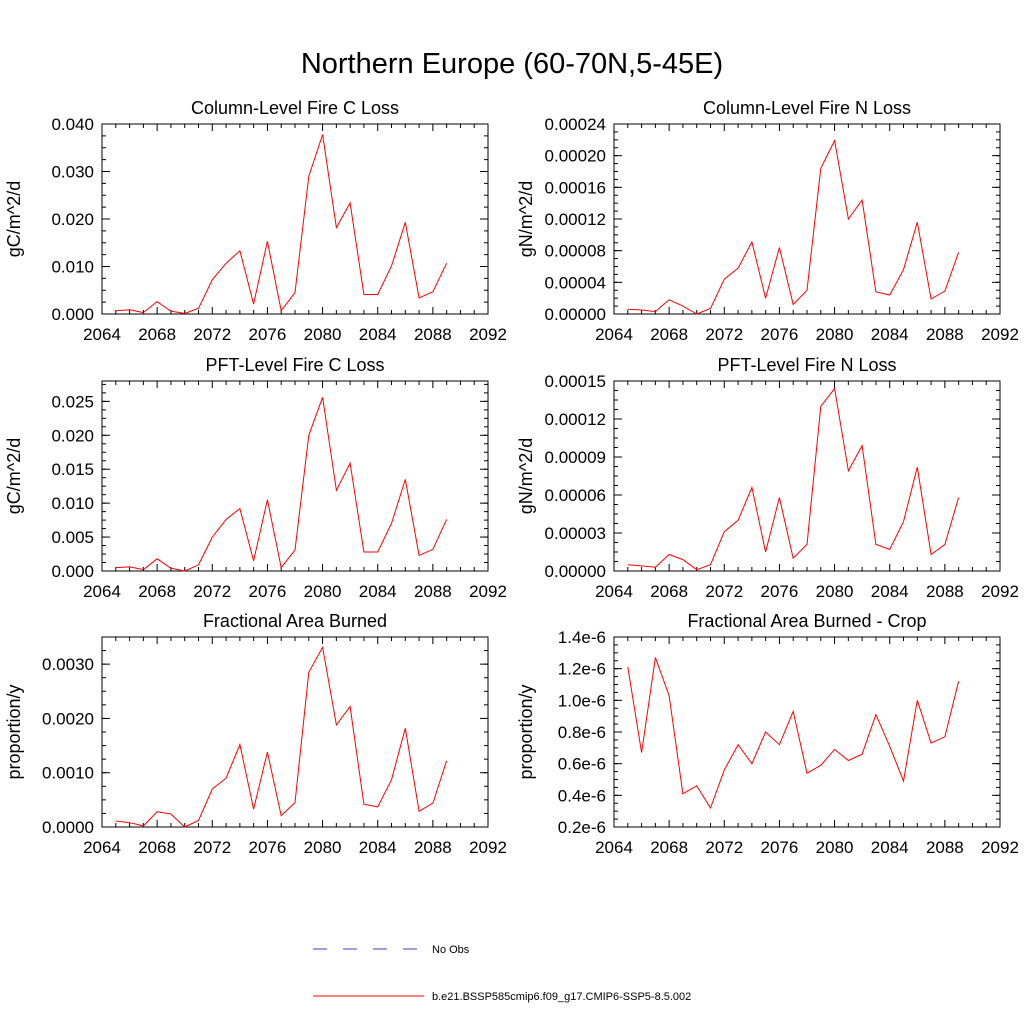  Describe the element at coordinates (582, 669) in the screenshot. I see `y-tick-label: 1.2e-6` at that location.